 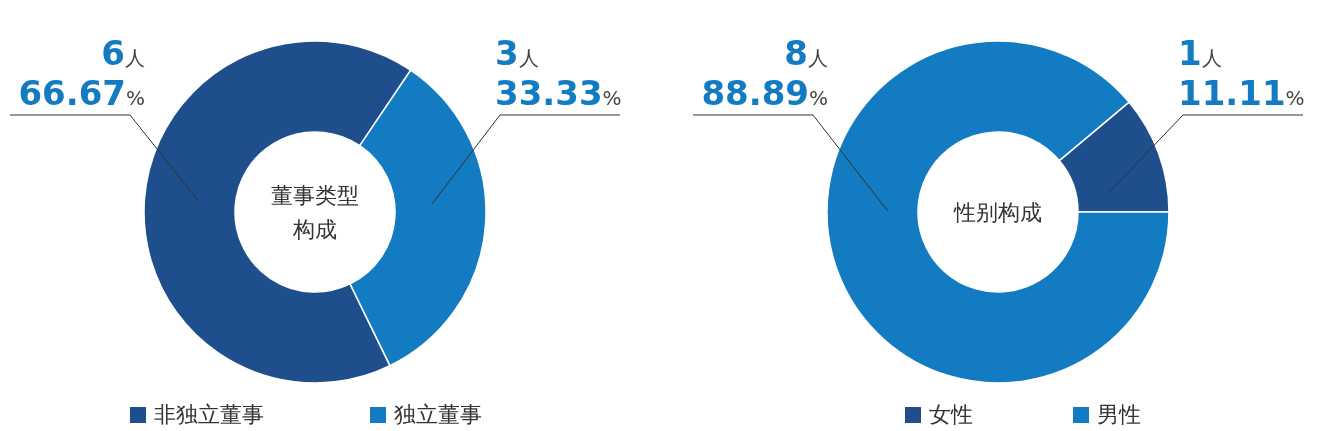 I want to click on data-label: 6人 66.67%, so click(x=81, y=73).